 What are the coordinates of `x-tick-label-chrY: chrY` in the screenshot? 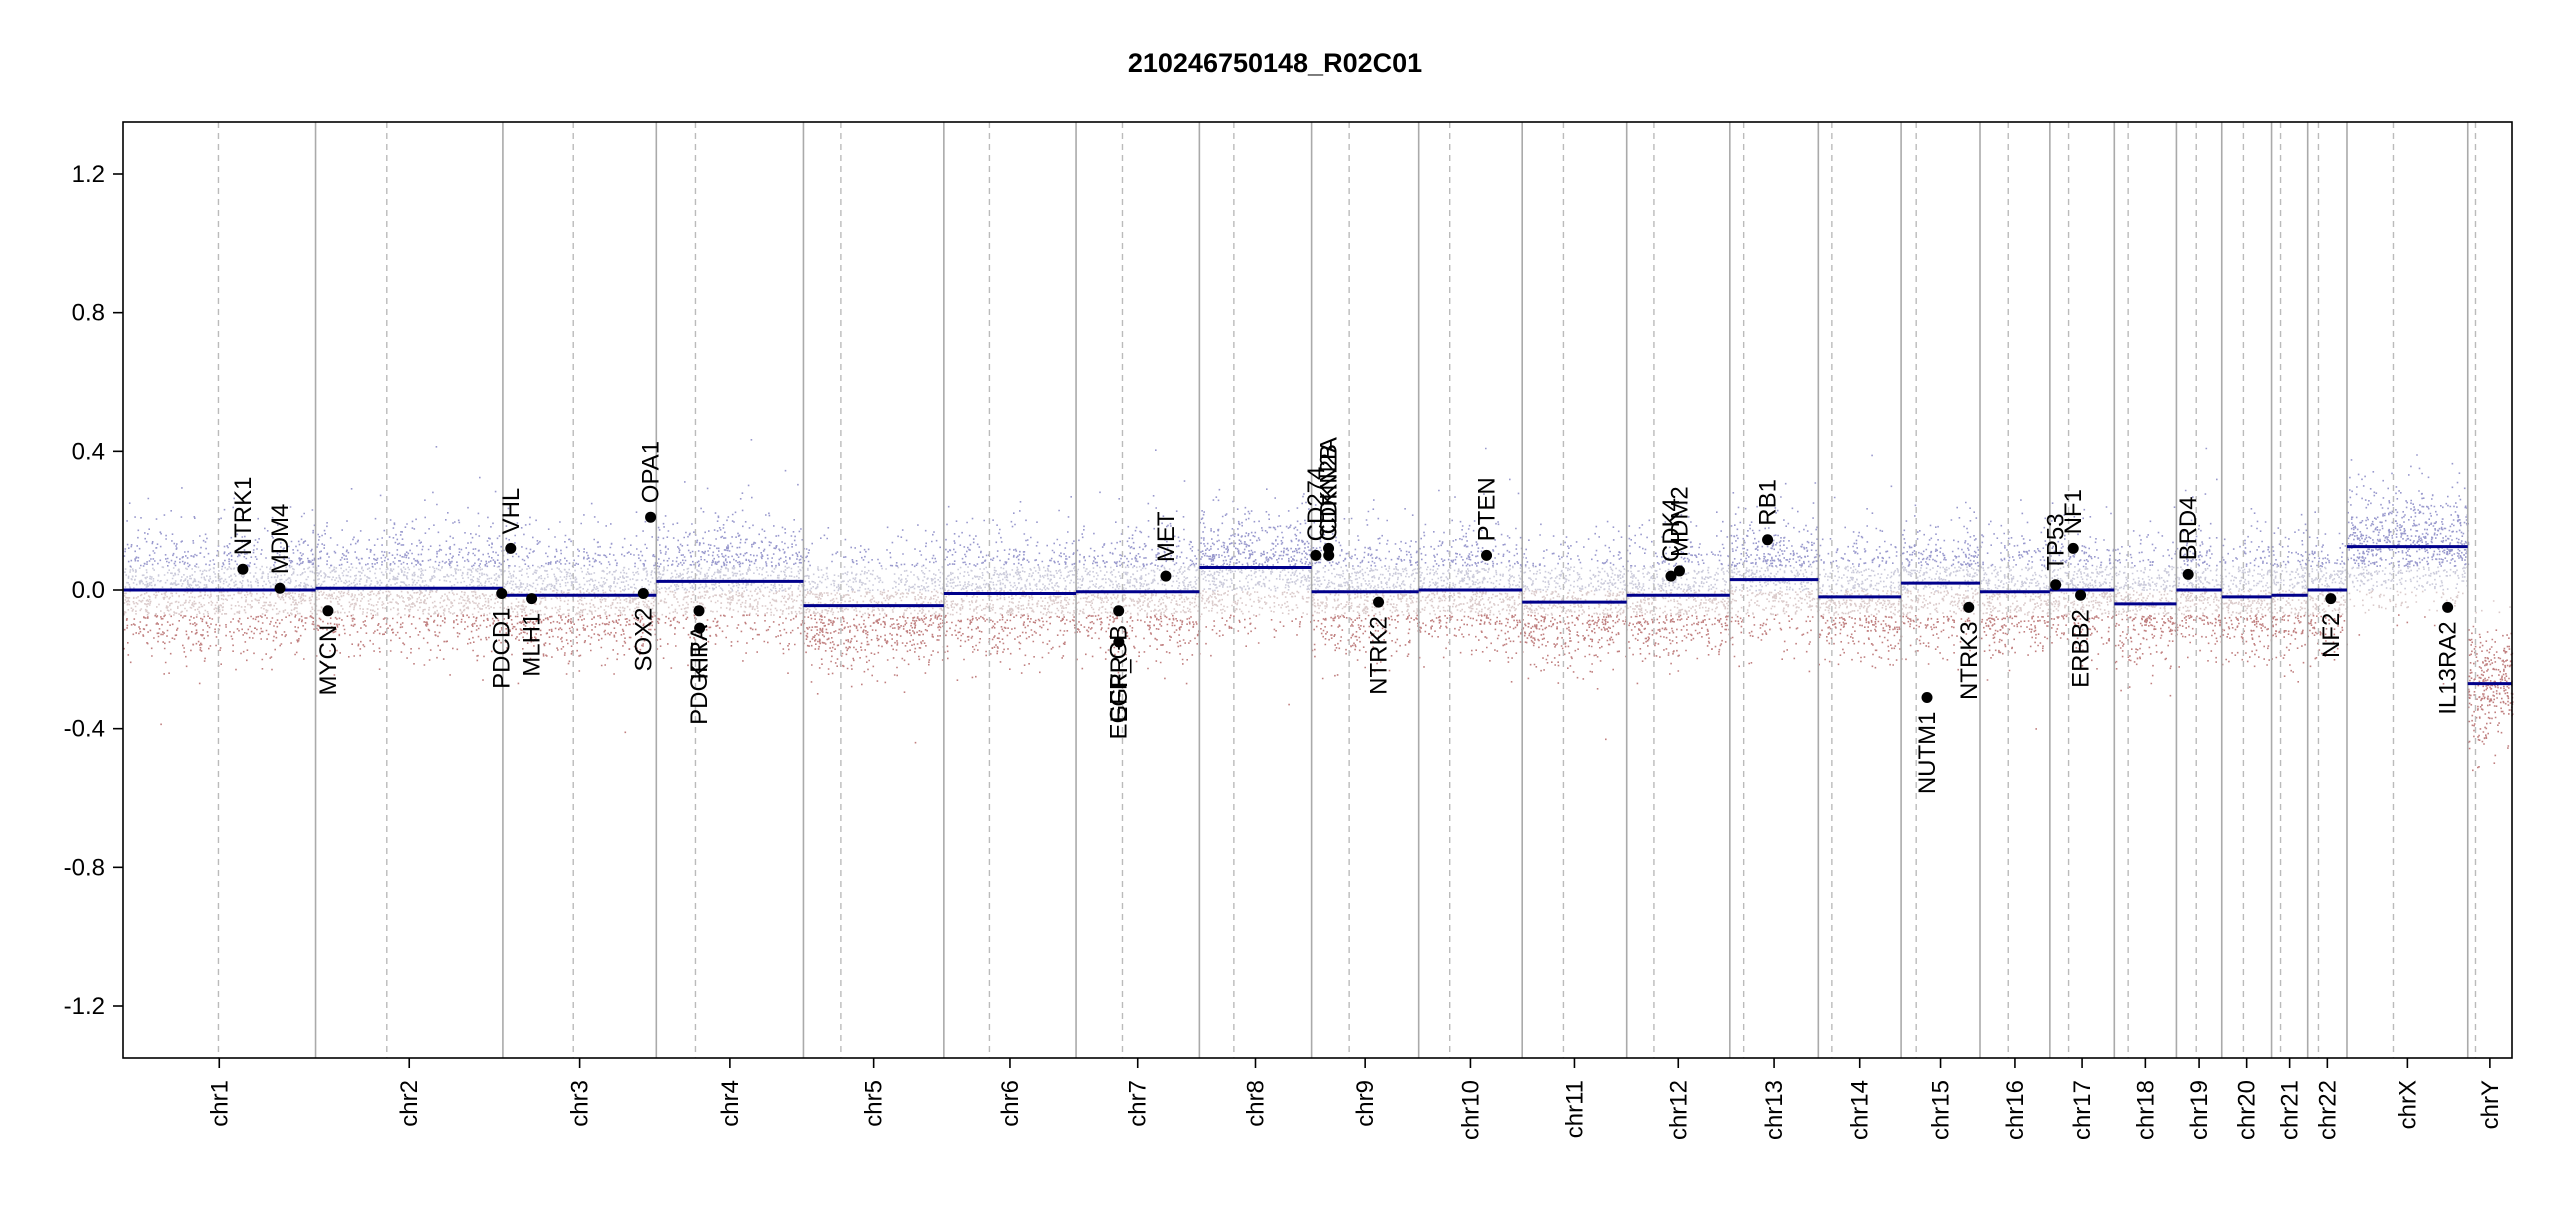 It's located at (2490, 1104).